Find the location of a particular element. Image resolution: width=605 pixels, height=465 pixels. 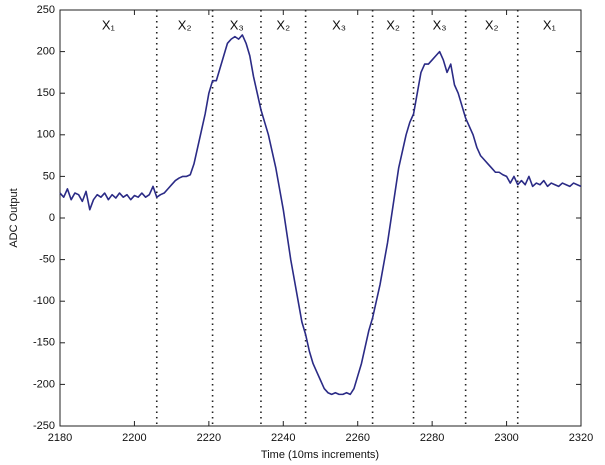

x-tick-label: 2280 is located at coordinates (432, 438).